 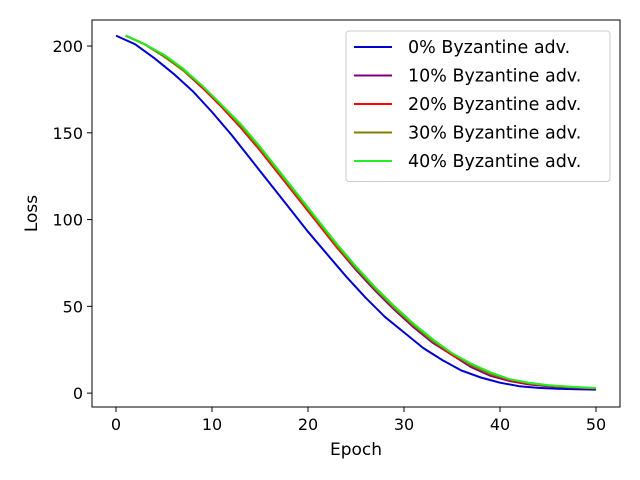 I want to click on legend-label: 40% Byzantine adv., so click(x=494, y=162).